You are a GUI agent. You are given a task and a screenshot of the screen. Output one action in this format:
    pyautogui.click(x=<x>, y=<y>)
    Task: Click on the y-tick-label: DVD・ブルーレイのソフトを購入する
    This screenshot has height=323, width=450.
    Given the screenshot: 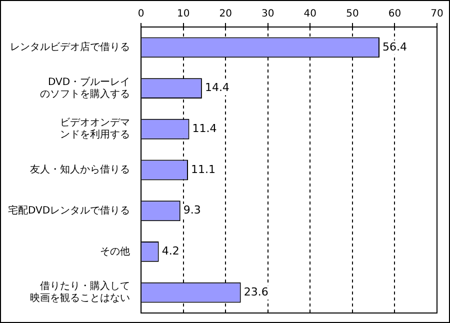 What is the action you would take?
    pyautogui.click(x=85, y=88)
    